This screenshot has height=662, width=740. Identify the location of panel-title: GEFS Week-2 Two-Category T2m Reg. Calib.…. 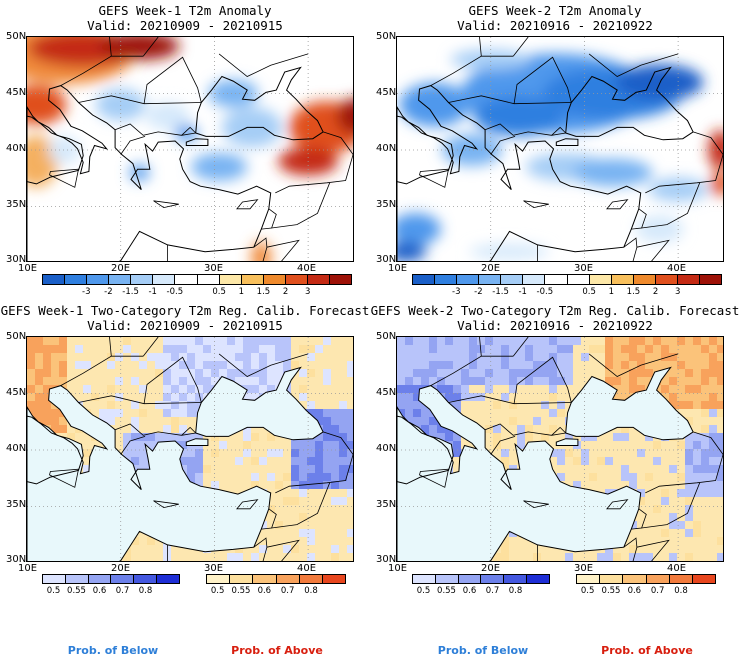
(555, 310).